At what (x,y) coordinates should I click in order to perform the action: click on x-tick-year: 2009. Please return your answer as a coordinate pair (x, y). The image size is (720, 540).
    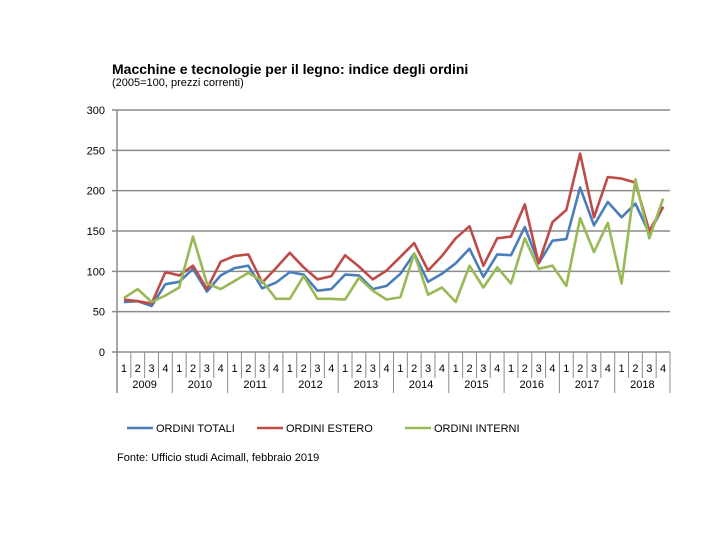
    Looking at the image, I should click on (144, 385).